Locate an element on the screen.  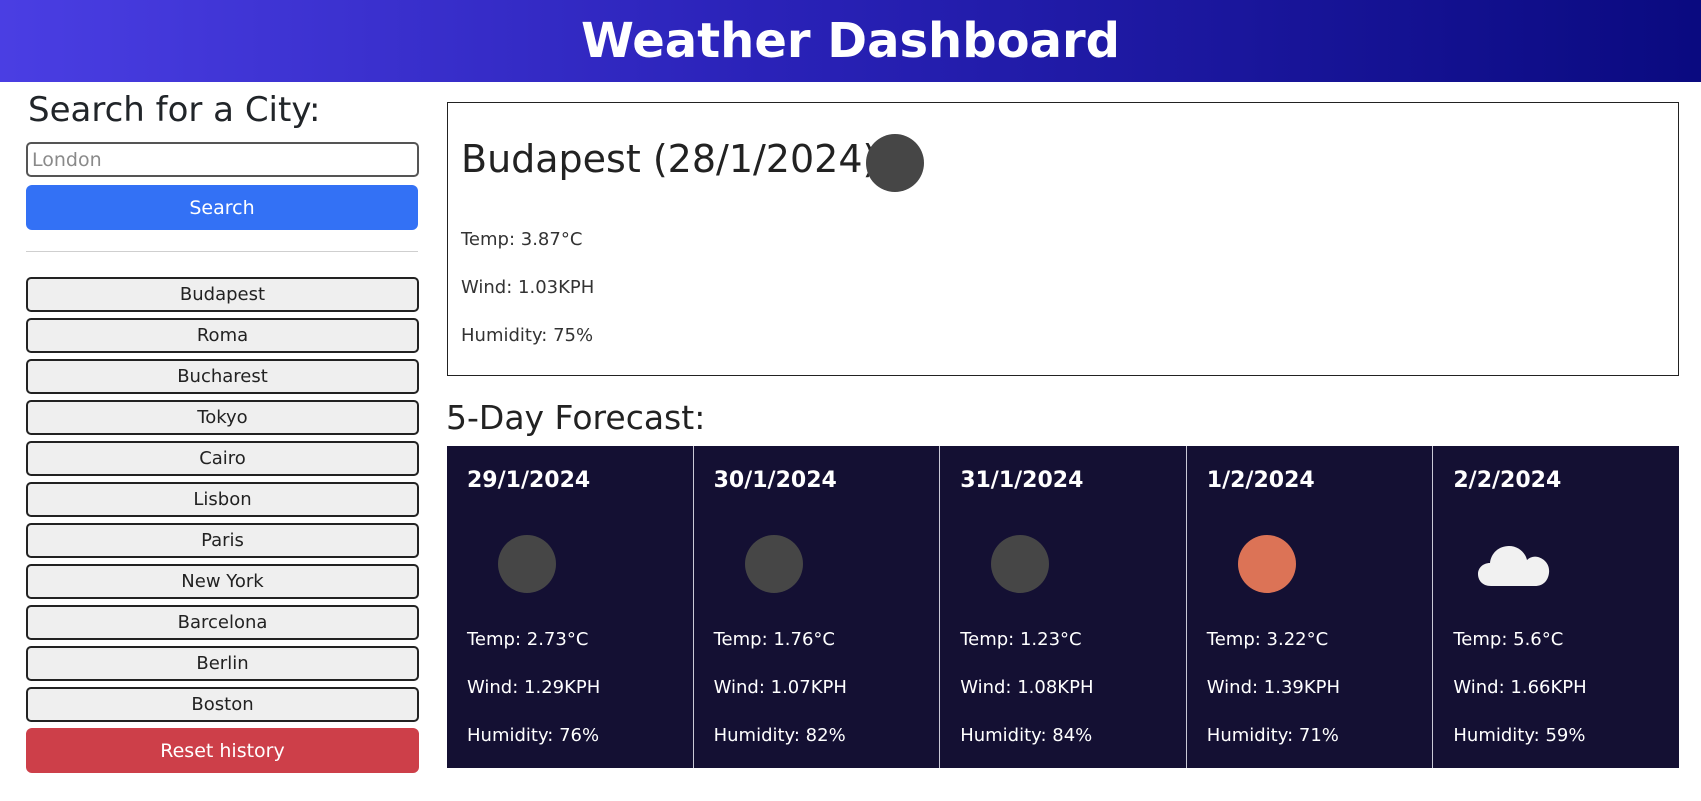
forecast-date: 2/2/2024 is located at coordinates (1507, 480).